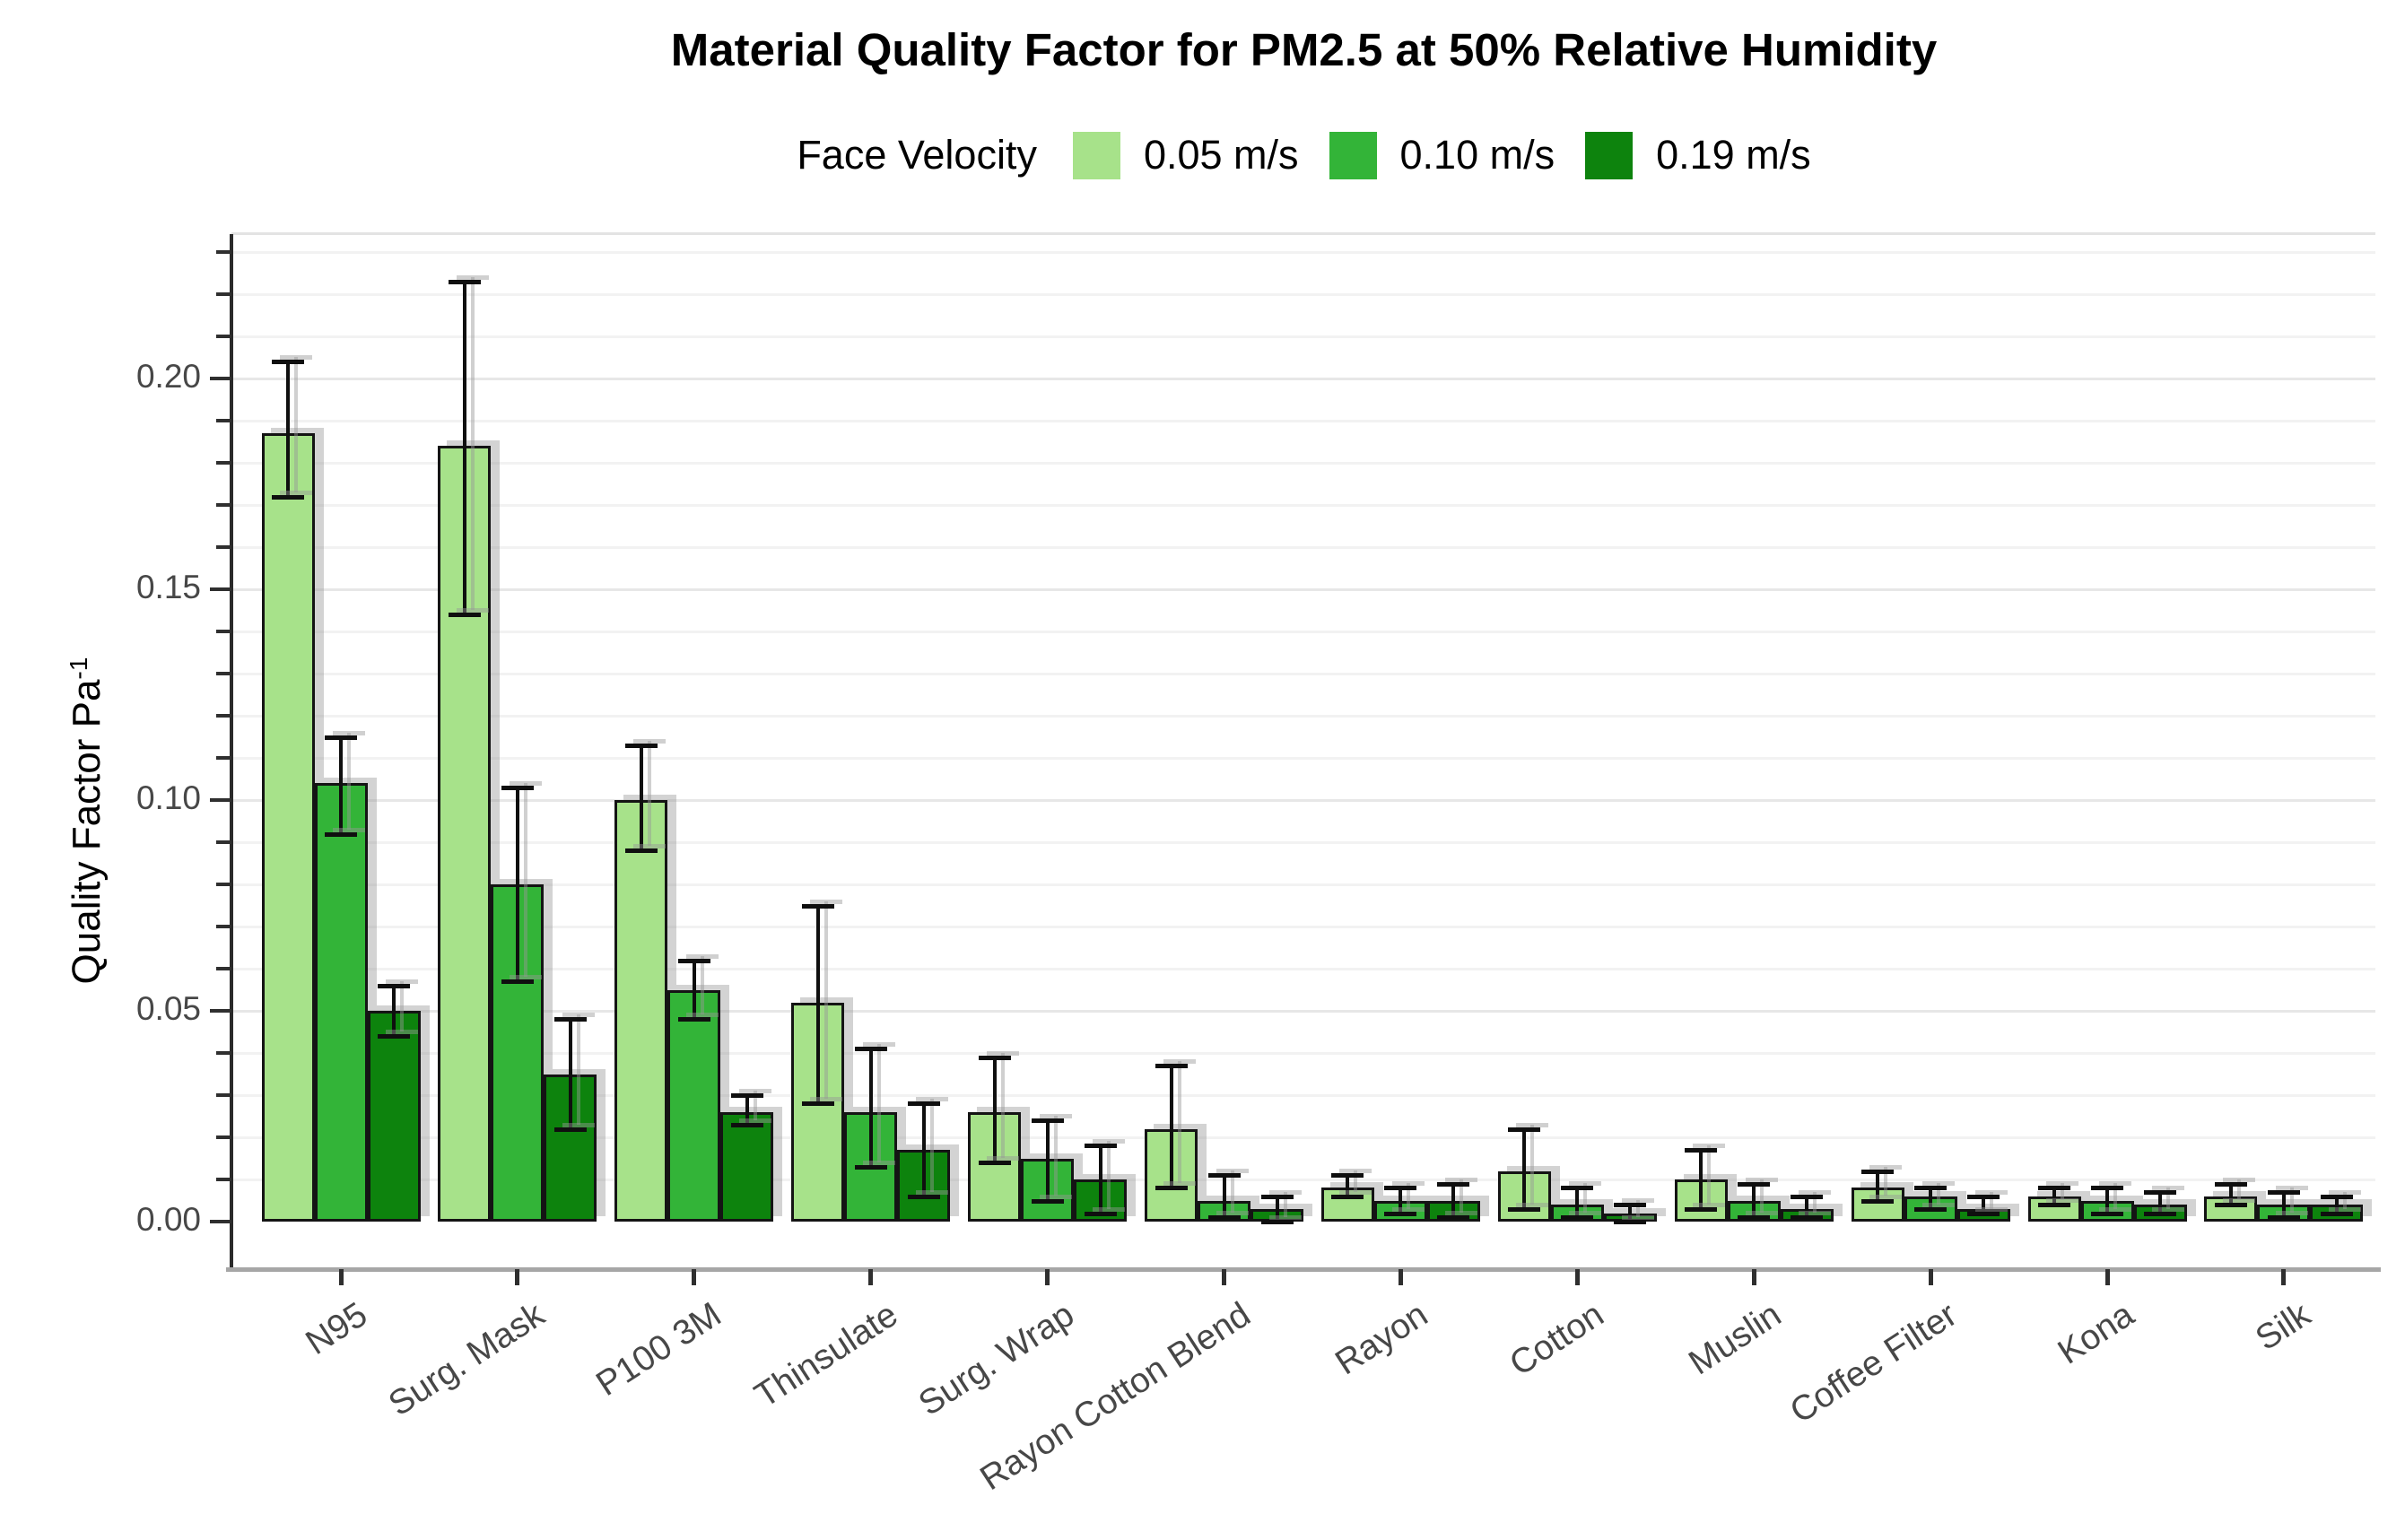 This screenshot has height=1540, width=2405. I want to click on legend-item-0.19: 0.19 m/s, so click(1698, 155).